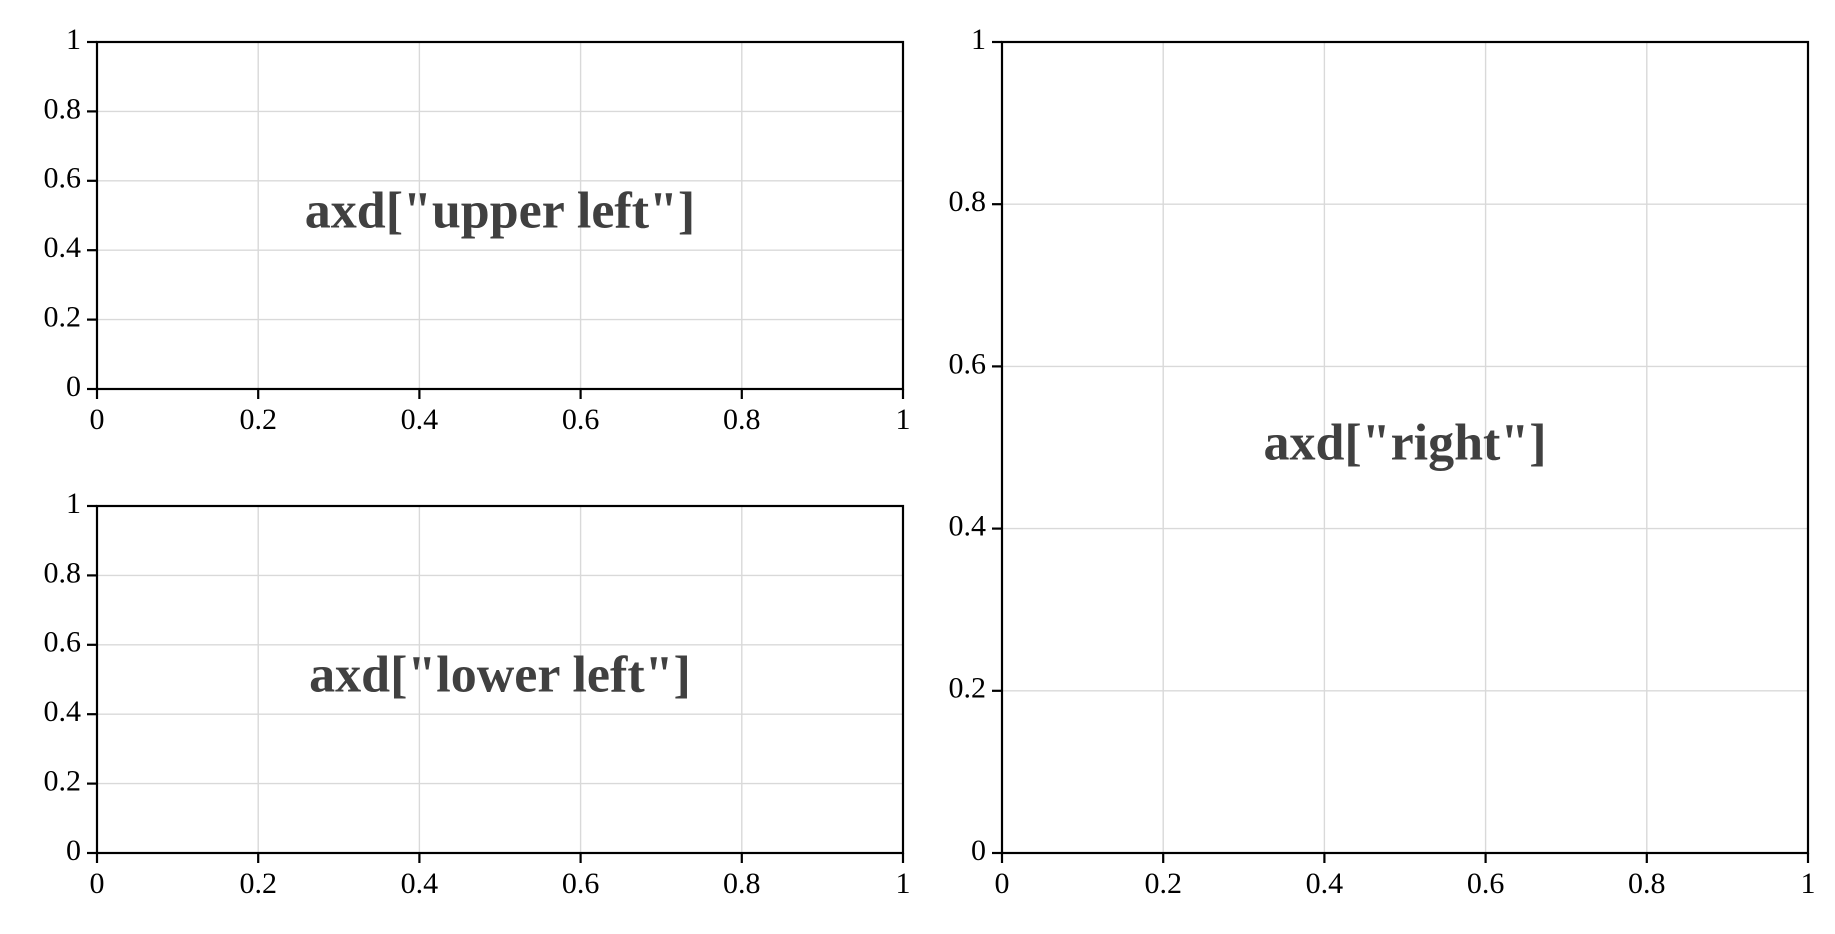  Describe the element at coordinates (500, 674) in the screenshot. I see `panel-label-lower-left: axd["lower left"]` at that location.